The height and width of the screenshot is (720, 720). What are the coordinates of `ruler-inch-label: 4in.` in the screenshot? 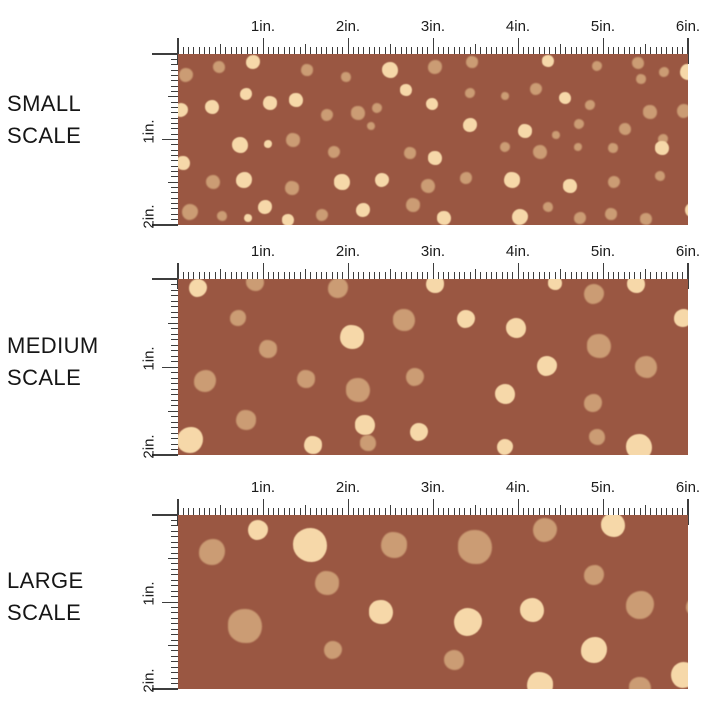 It's located at (518, 487).